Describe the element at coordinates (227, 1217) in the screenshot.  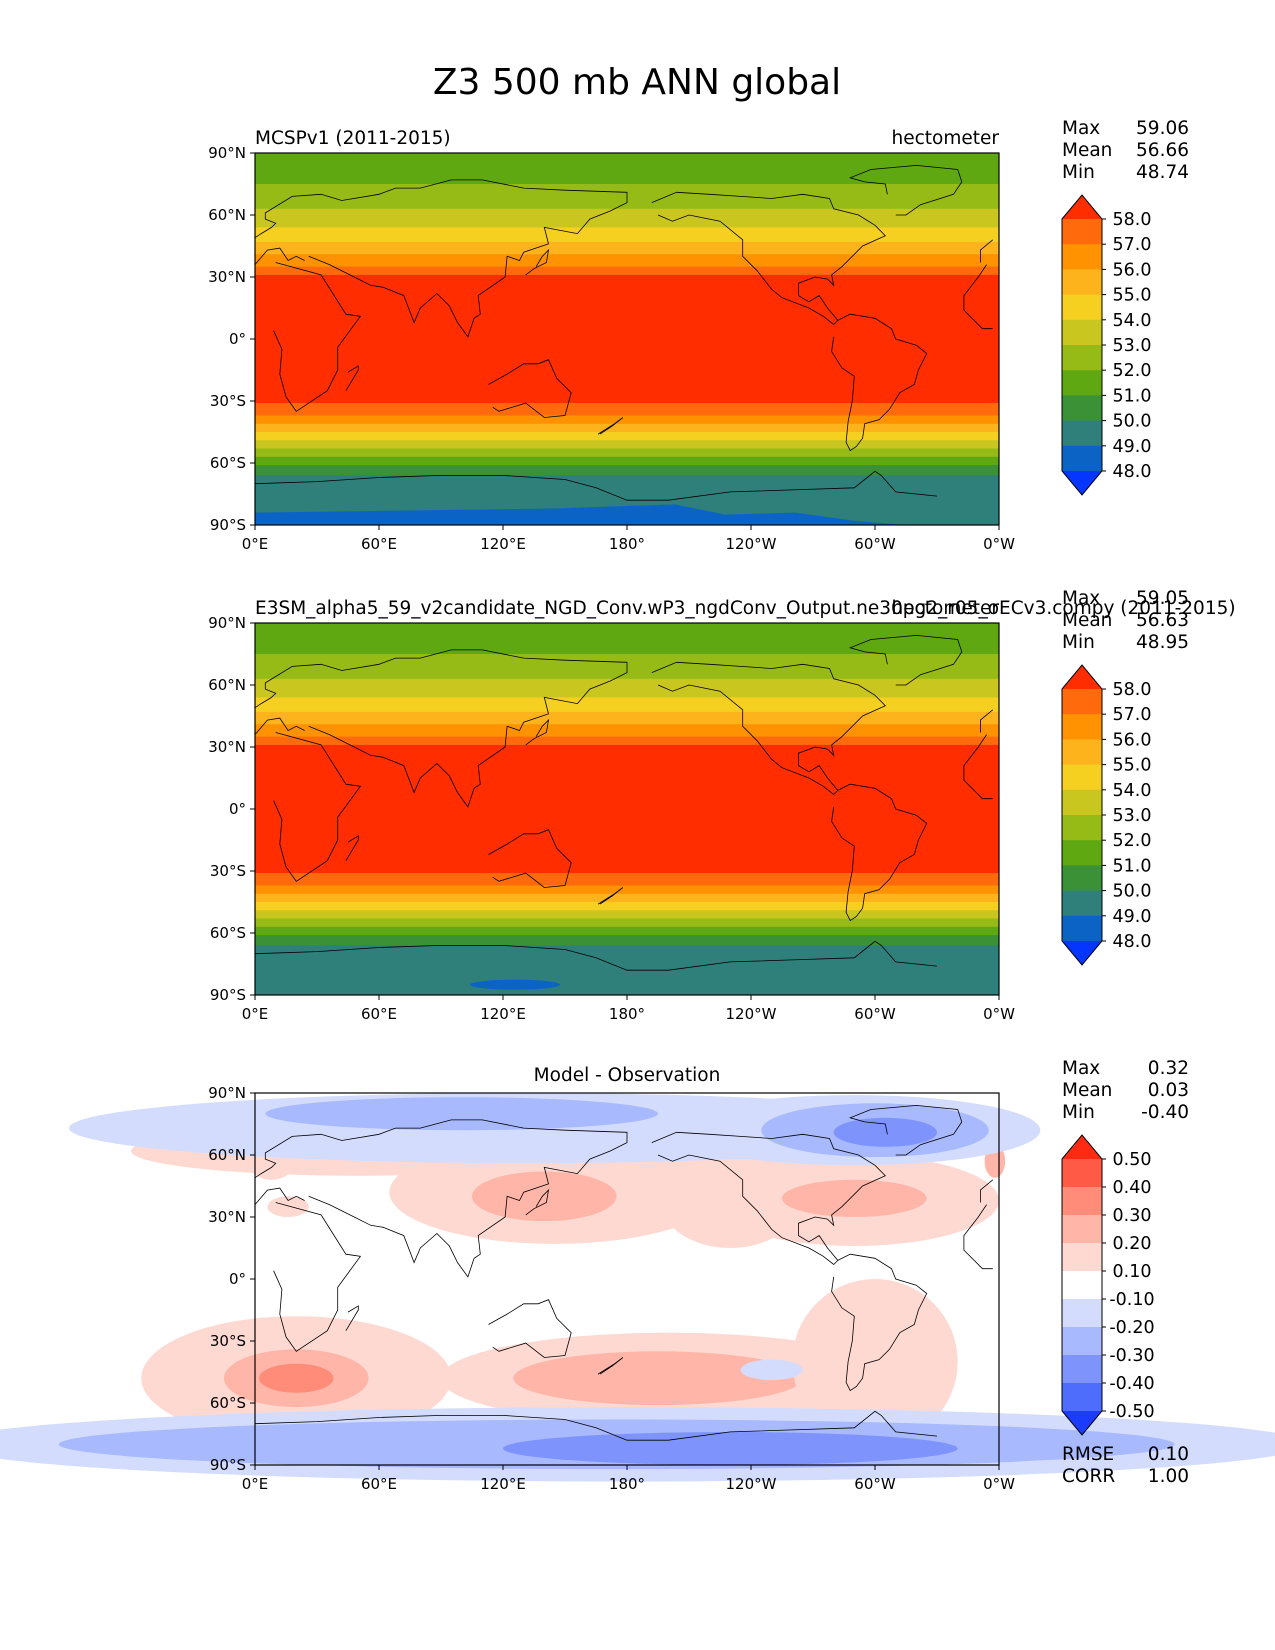
I see `lat-tick-label: 30°N` at that location.